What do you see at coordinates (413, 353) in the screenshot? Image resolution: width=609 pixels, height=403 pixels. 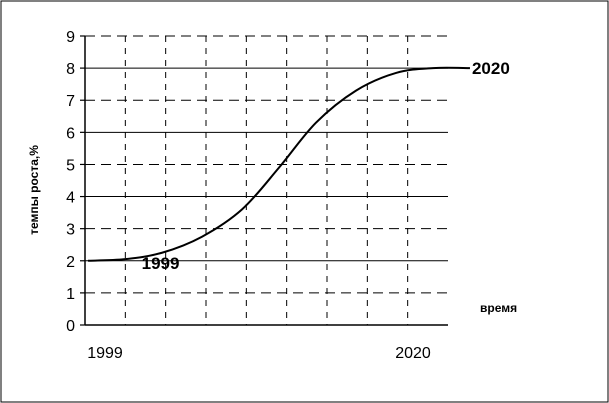 I see `x-tick-label: 2020` at bounding box center [413, 353].